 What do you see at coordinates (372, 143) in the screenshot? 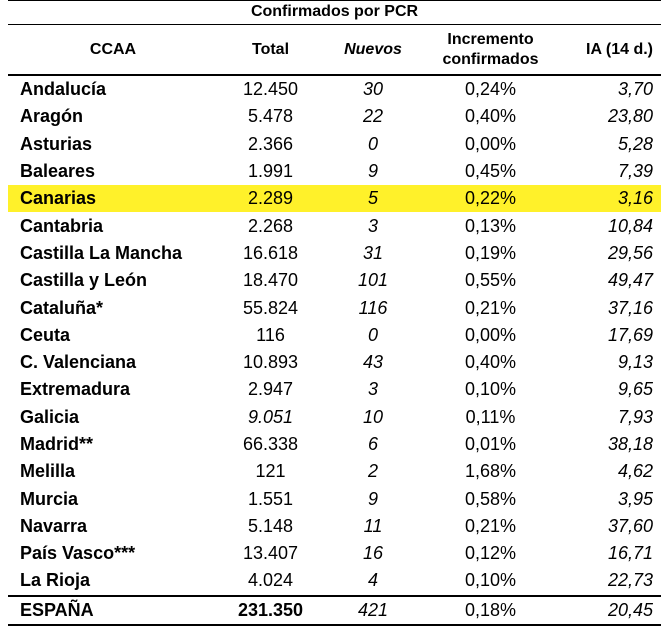
I see `cell-nuevos: 0` at bounding box center [372, 143].